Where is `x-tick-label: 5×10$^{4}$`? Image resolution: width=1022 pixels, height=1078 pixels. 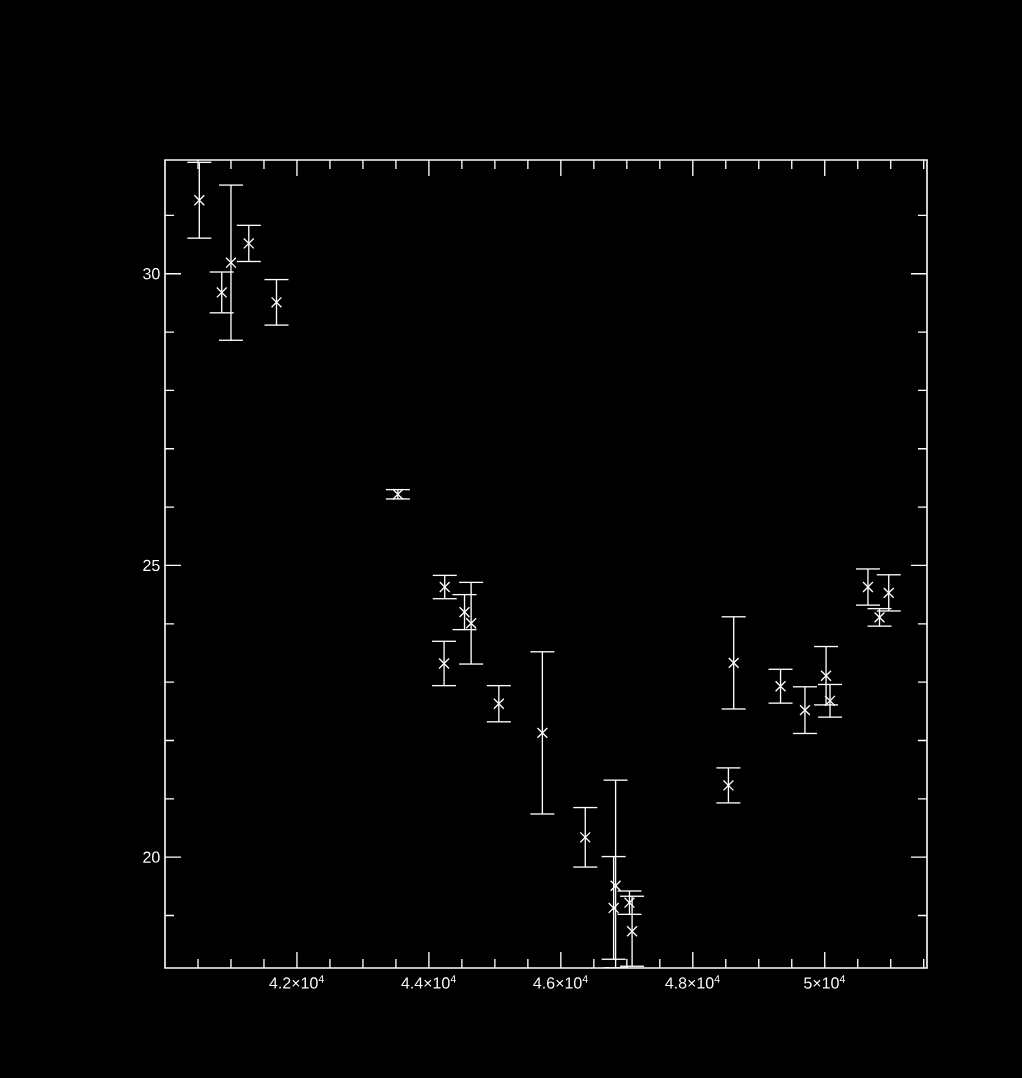 x-tick-label: 5×10$^{4}$ is located at coordinates (825, 982).